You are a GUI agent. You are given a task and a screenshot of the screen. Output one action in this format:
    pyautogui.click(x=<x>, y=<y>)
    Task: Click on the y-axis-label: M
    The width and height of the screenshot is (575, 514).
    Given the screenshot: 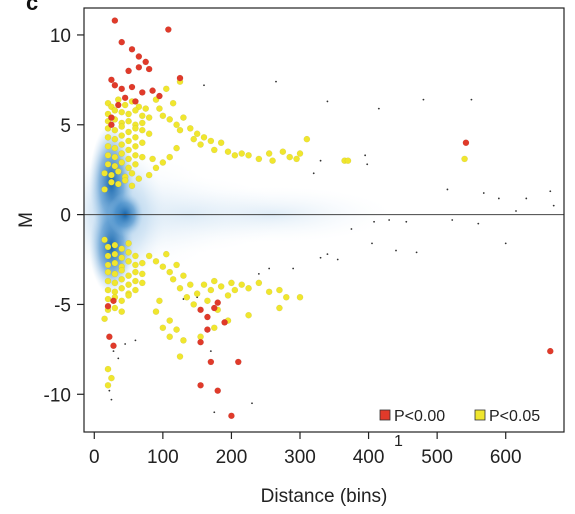 What is the action you would take?
    pyautogui.click(x=26, y=220)
    